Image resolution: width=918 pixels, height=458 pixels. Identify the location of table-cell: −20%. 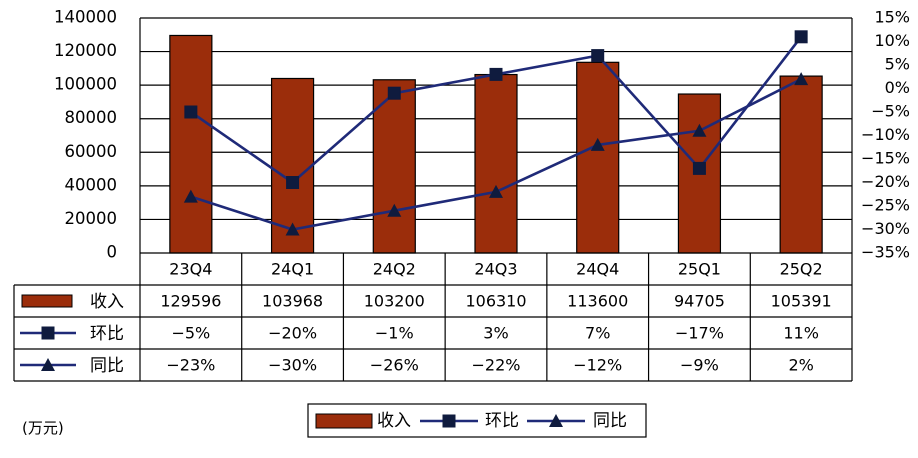
(292, 333).